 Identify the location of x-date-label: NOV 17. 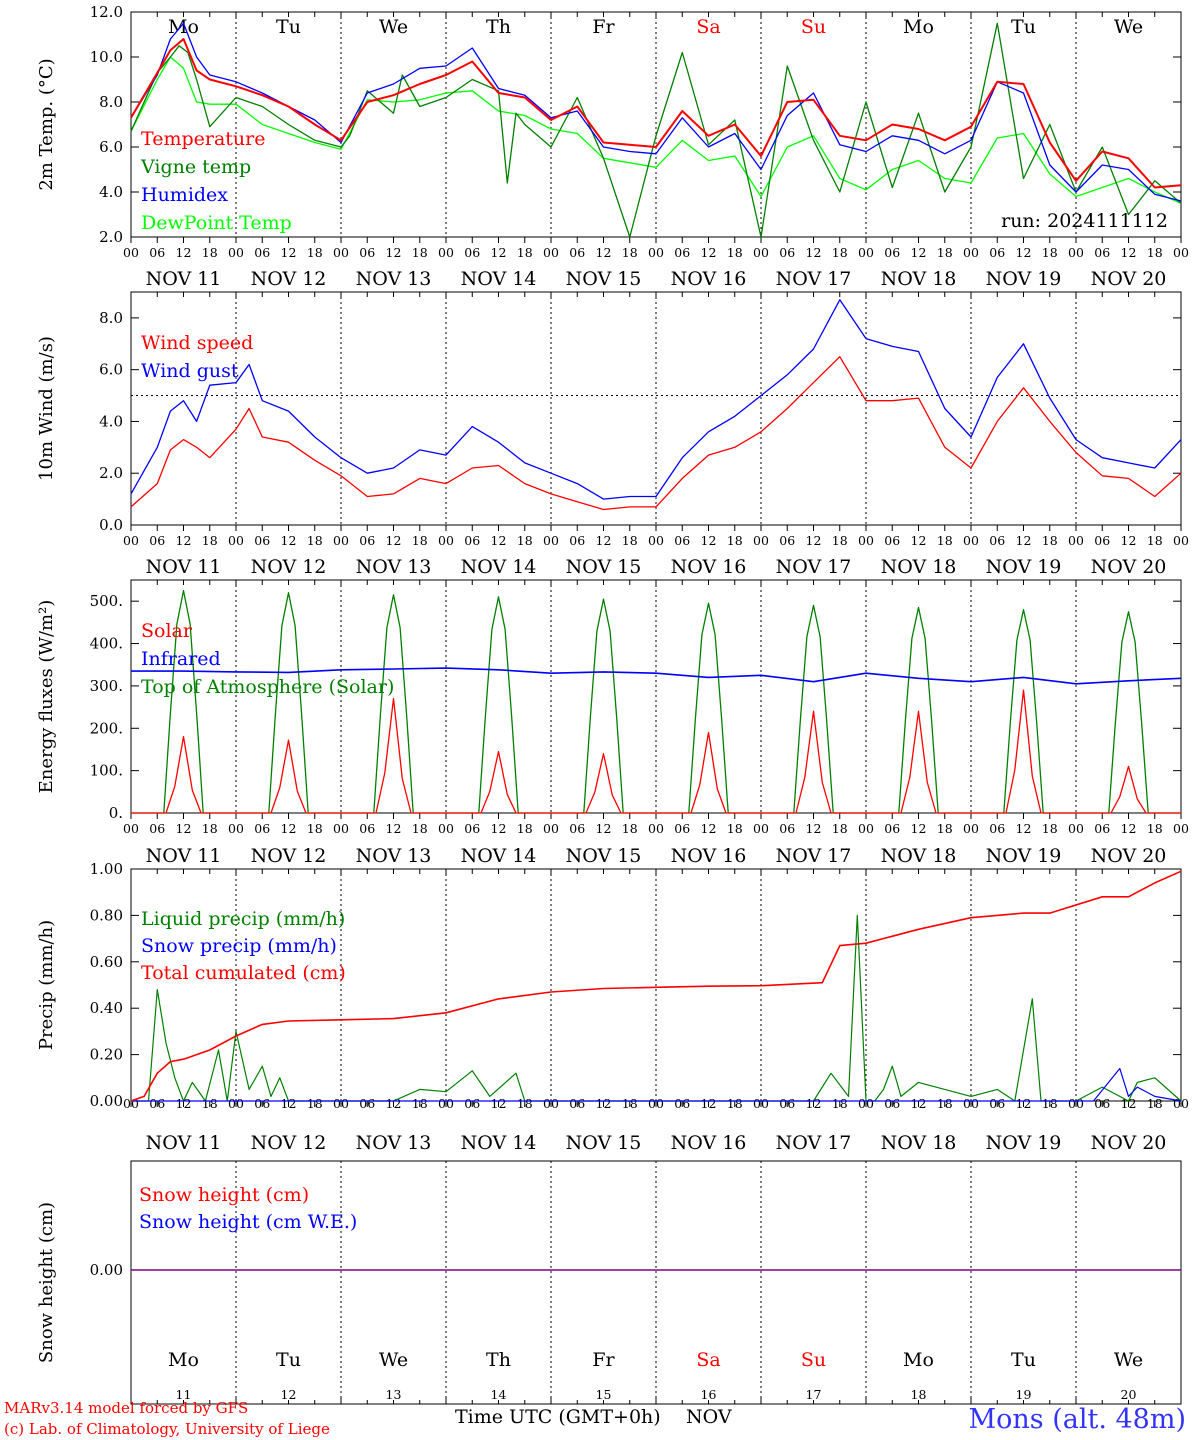
(814, 856).